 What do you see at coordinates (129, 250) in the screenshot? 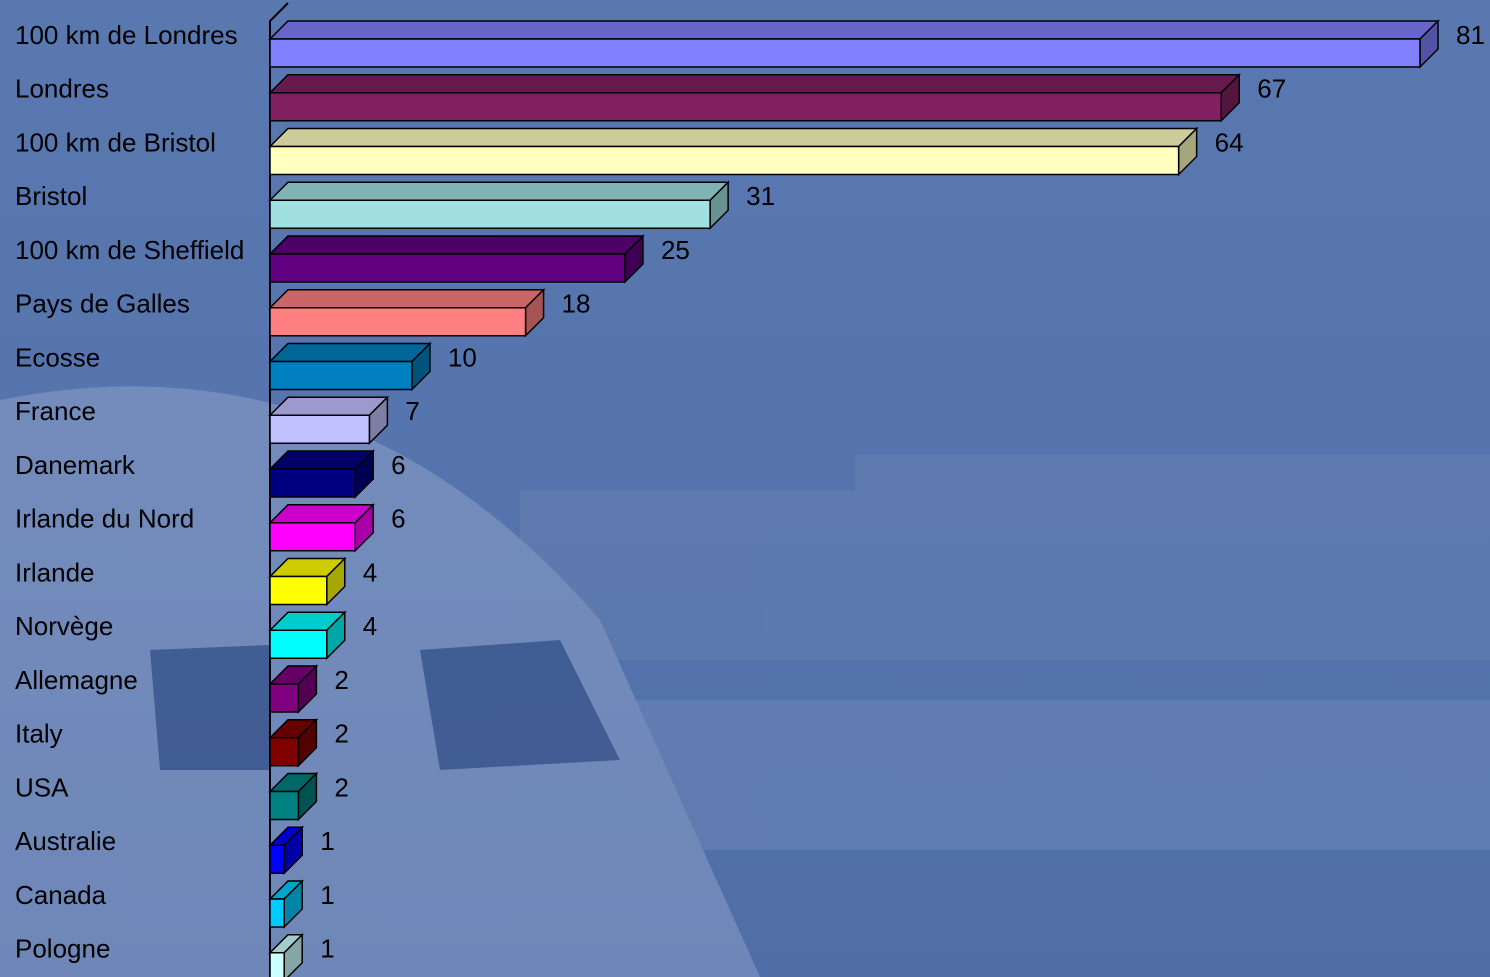
I see `category-label: 100 km de Sheffield` at bounding box center [129, 250].